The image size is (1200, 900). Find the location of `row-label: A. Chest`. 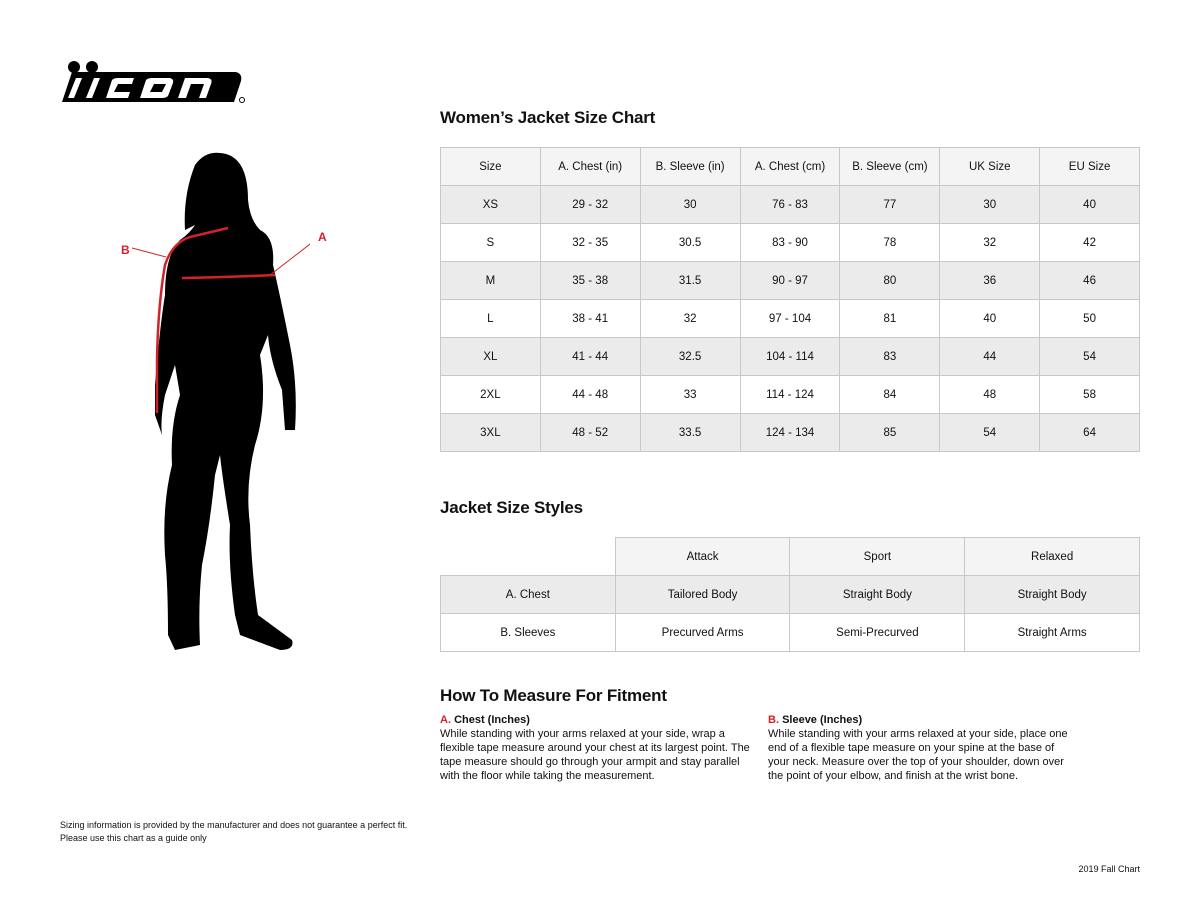

row-label: A. Chest is located at coordinates (528, 594).